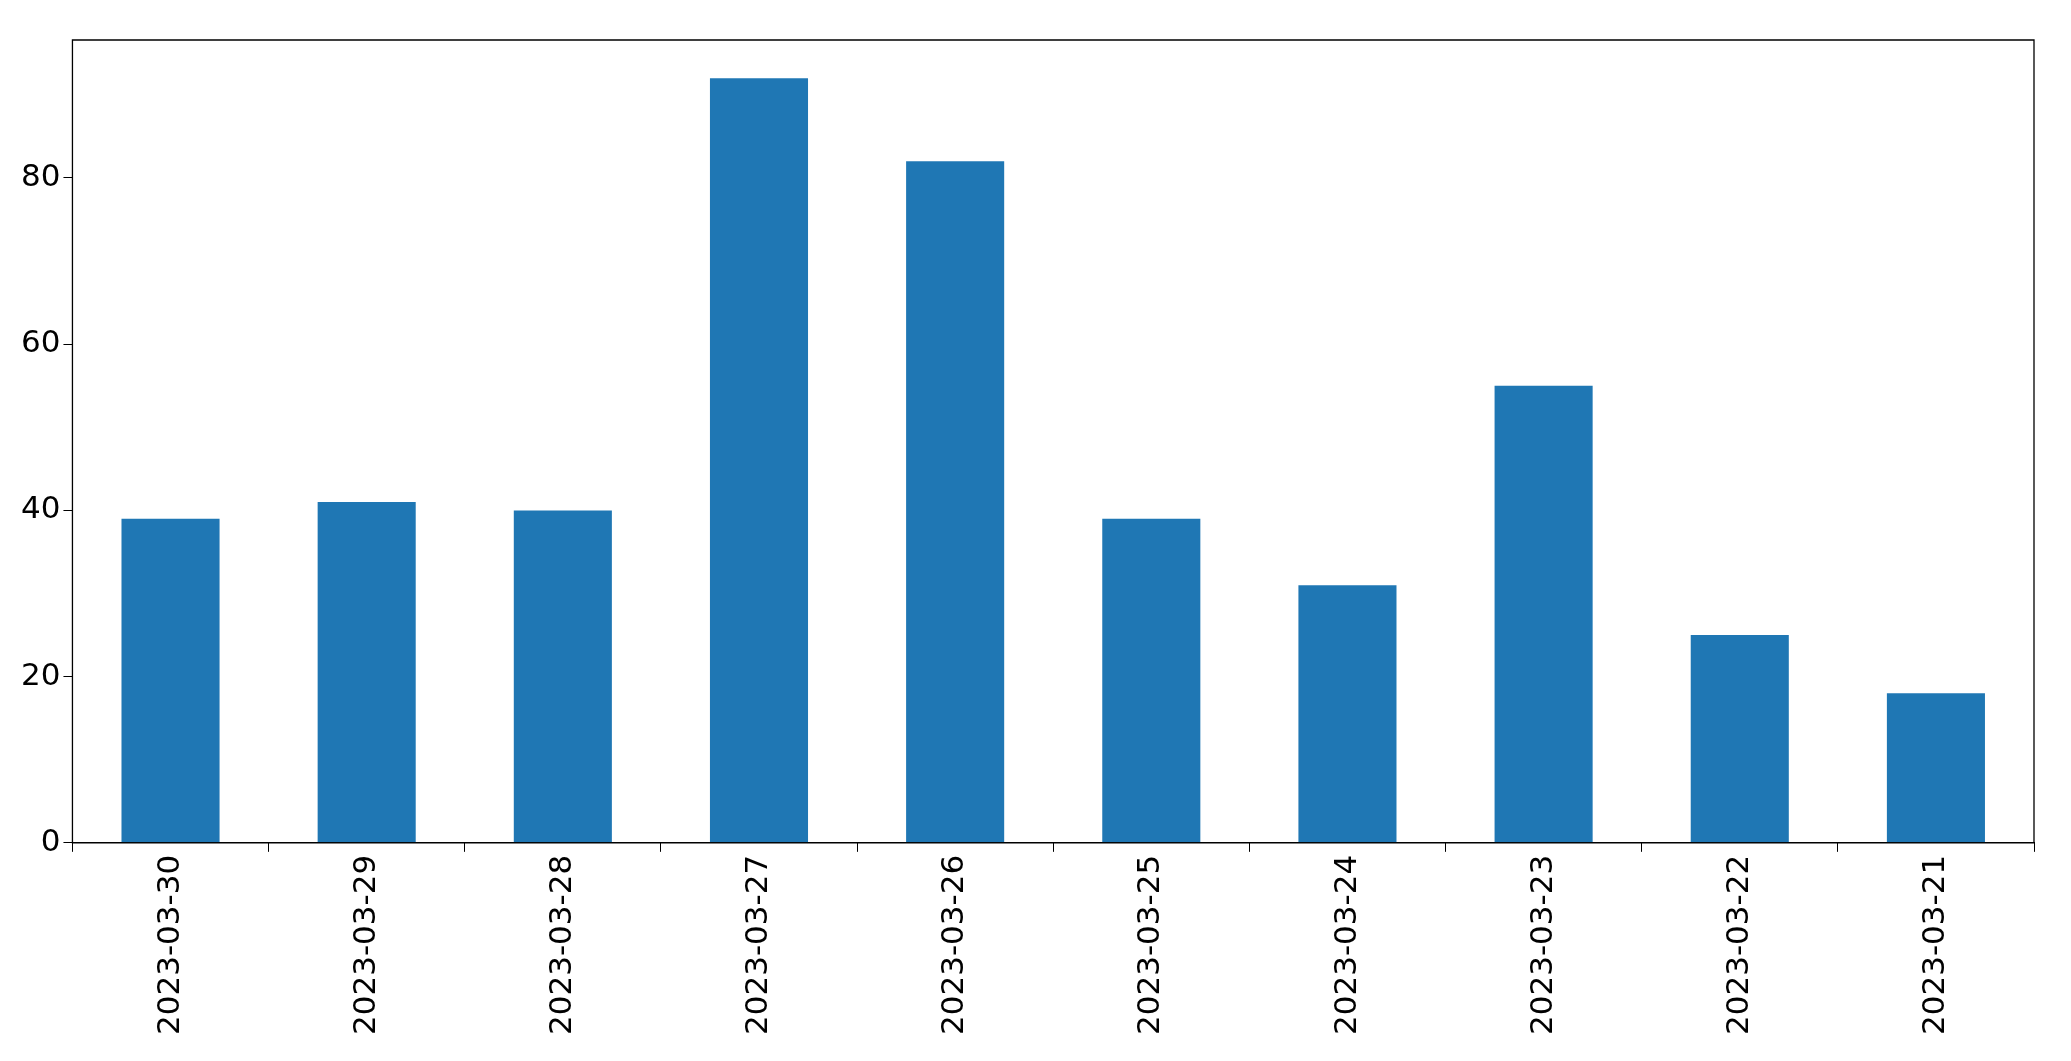 The width and height of the screenshot is (2071, 1061). What do you see at coordinates (1148, 945) in the screenshot?
I see `x-tick-label: 2023-03-25` at bounding box center [1148, 945].